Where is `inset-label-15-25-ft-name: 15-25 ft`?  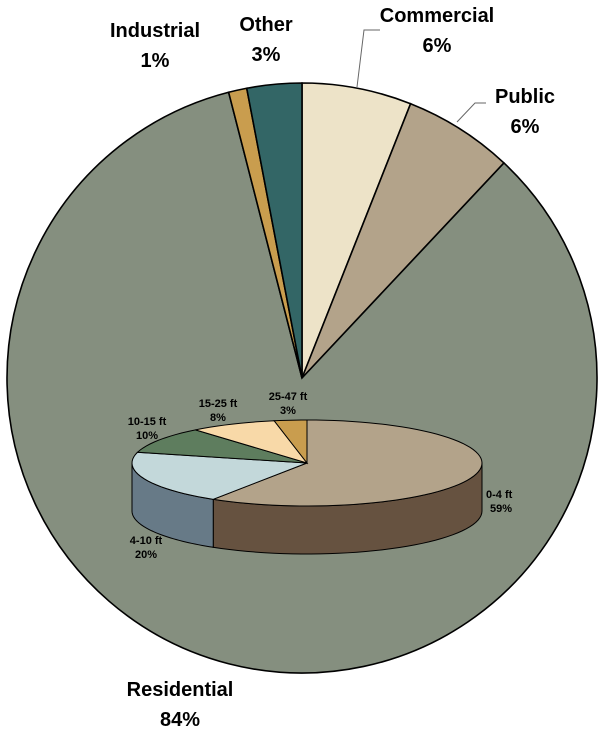
inset-label-15-25-ft-name: 15-25 ft is located at coordinates (218, 404).